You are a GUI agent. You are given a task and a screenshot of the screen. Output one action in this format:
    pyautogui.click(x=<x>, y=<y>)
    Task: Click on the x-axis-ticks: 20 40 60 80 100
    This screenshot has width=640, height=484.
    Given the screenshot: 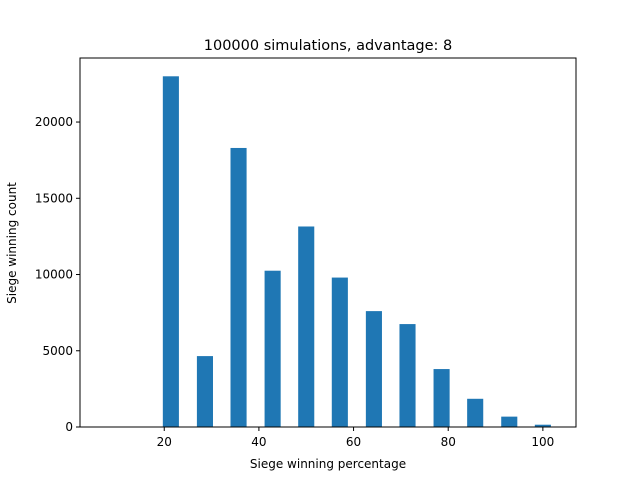 What is the action you would take?
    pyautogui.click(x=355, y=438)
    